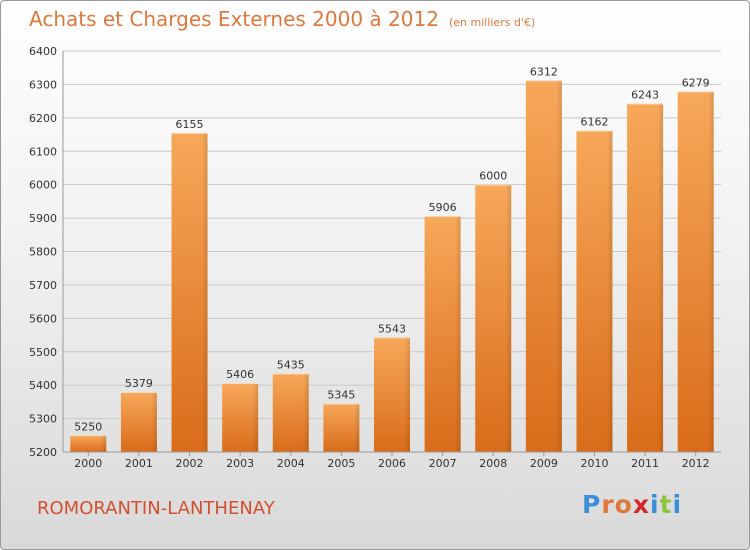 The height and width of the screenshot is (550, 750). Describe the element at coordinates (544, 71) in the screenshot. I see `value-label-2009: 6312` at that location.